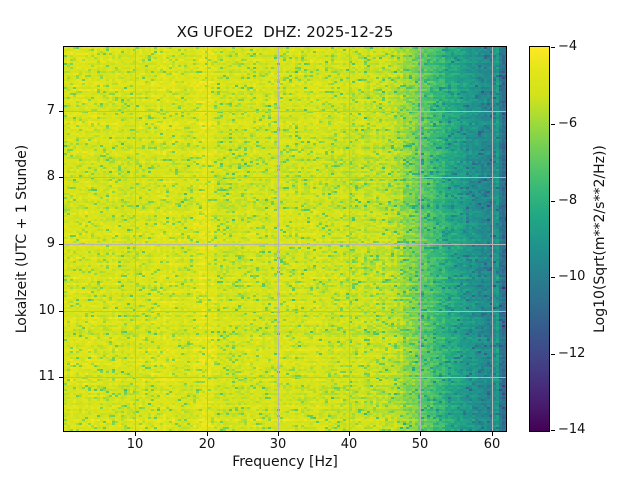 This screenshot has width=640, height=480. What do you see at coordinates (207, 444) in the screenshot?
I see `x-tick-label: 20` at bounding box center [207, 444].